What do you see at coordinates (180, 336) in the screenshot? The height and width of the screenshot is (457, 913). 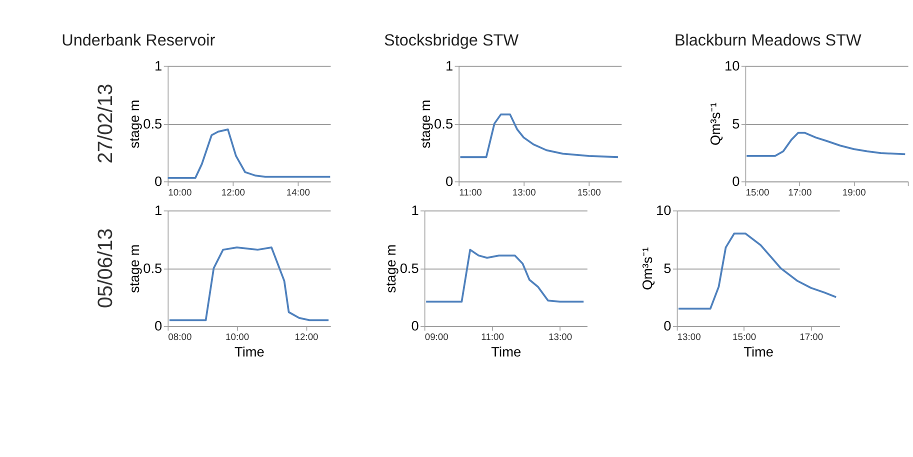 I see `x-tick-label: 08:00` at bounding box center [180, 336].